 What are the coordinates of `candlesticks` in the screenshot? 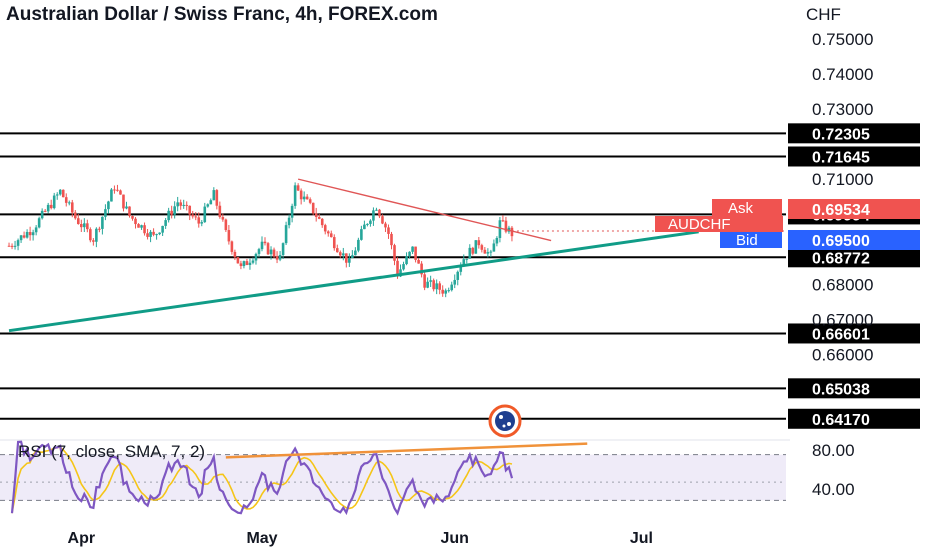 It's located at (260, 240).